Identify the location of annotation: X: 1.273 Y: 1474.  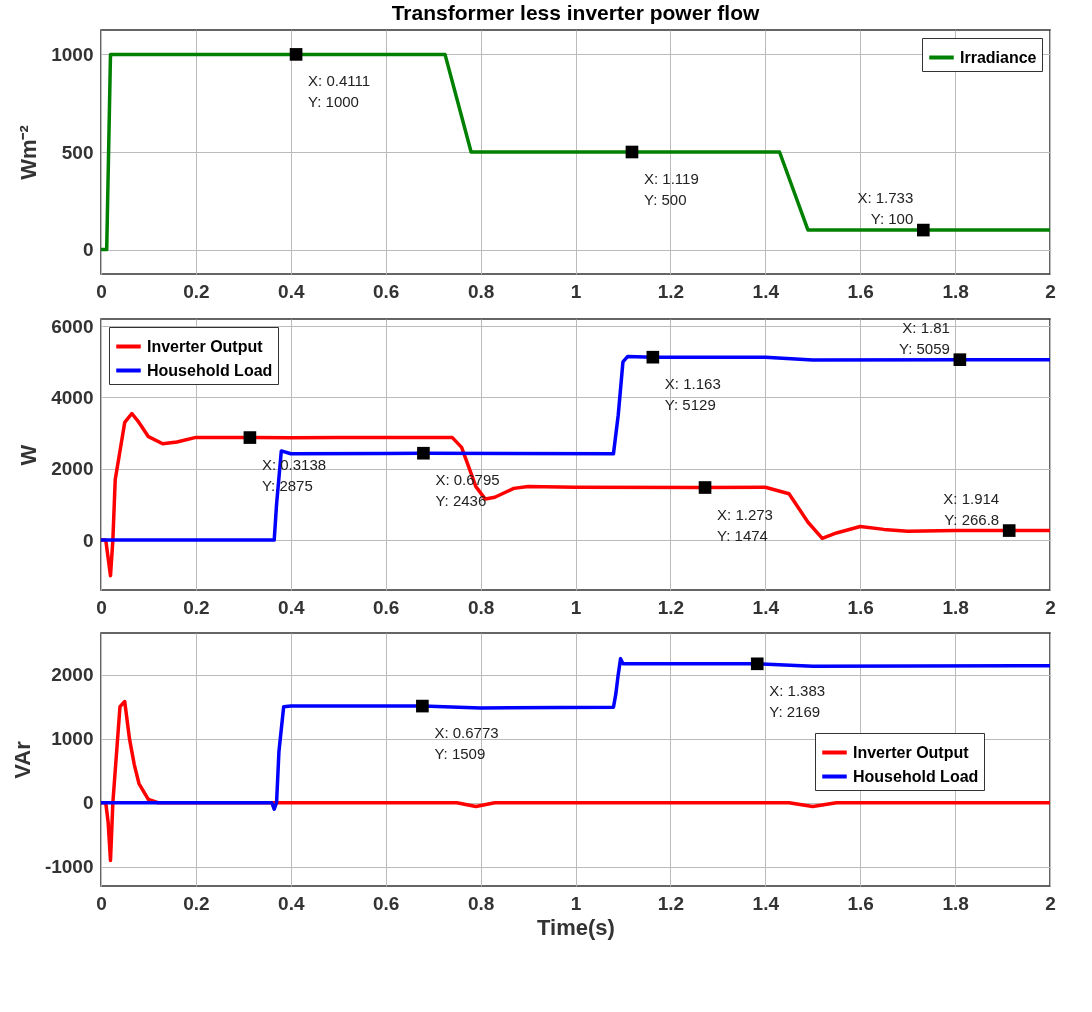
(745, 524).